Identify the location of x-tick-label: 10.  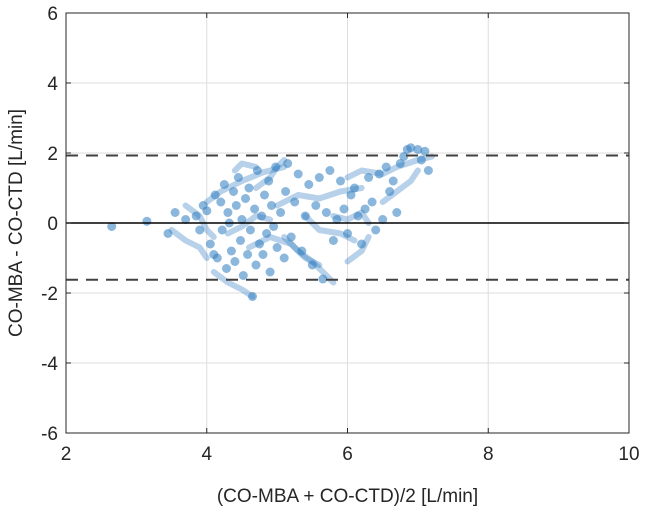
(628, 454).